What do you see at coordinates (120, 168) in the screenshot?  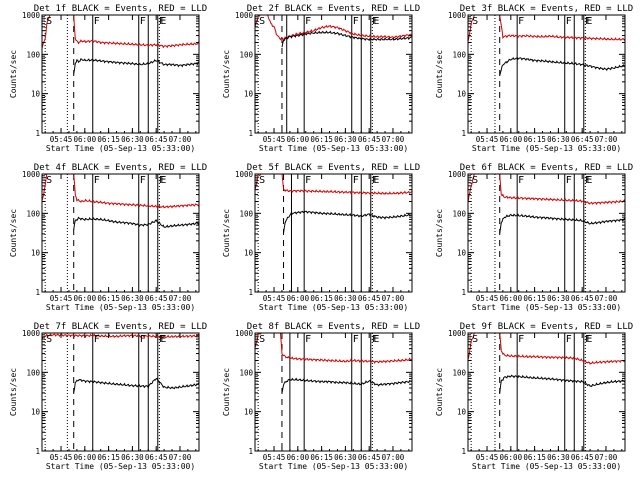 I see `panel-title: Det 4f BLACK = Events, RED = LLD` at bounding box center [120, 168].